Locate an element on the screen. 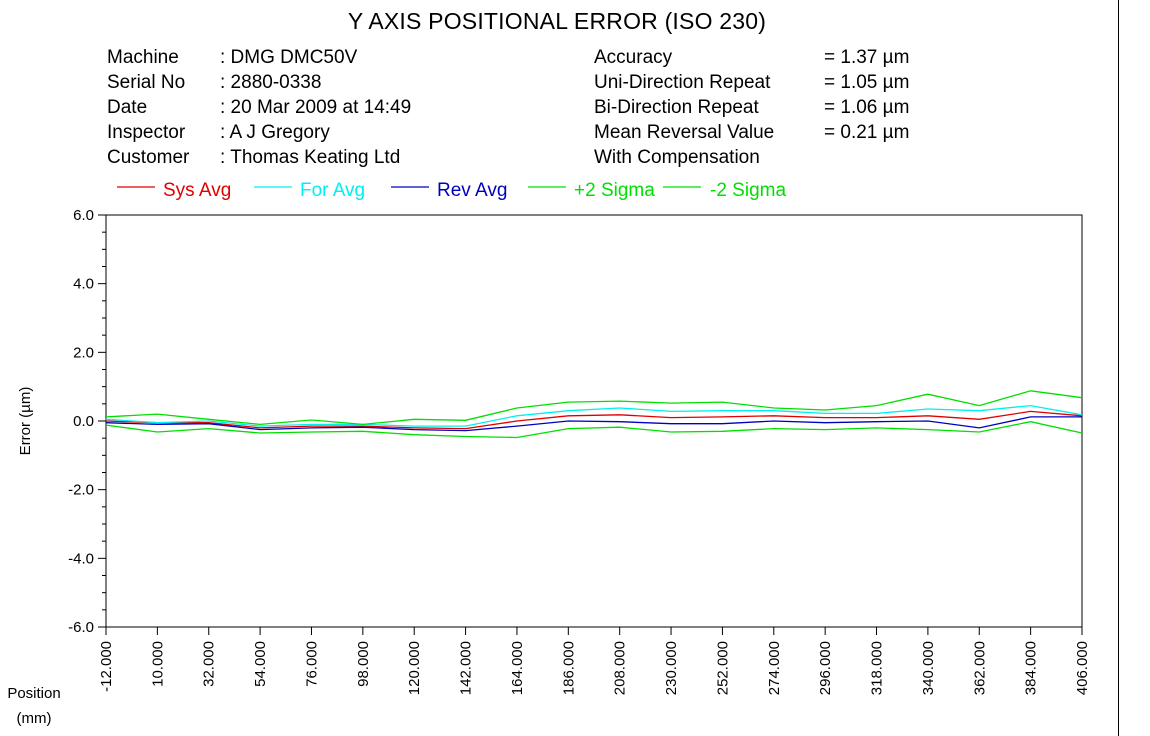 This screenshot has width=1150, height=736. x-tick-label: 230.000 is located at coordinates (671, 668).